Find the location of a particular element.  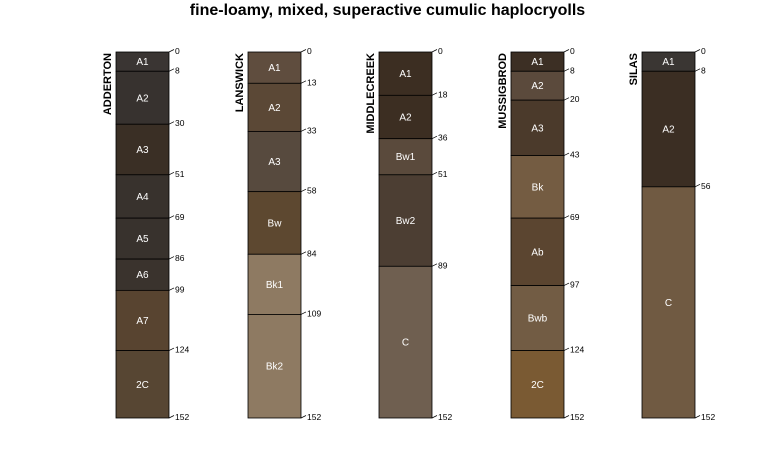

depth-label: 97 is located at coordinates (575, 285).